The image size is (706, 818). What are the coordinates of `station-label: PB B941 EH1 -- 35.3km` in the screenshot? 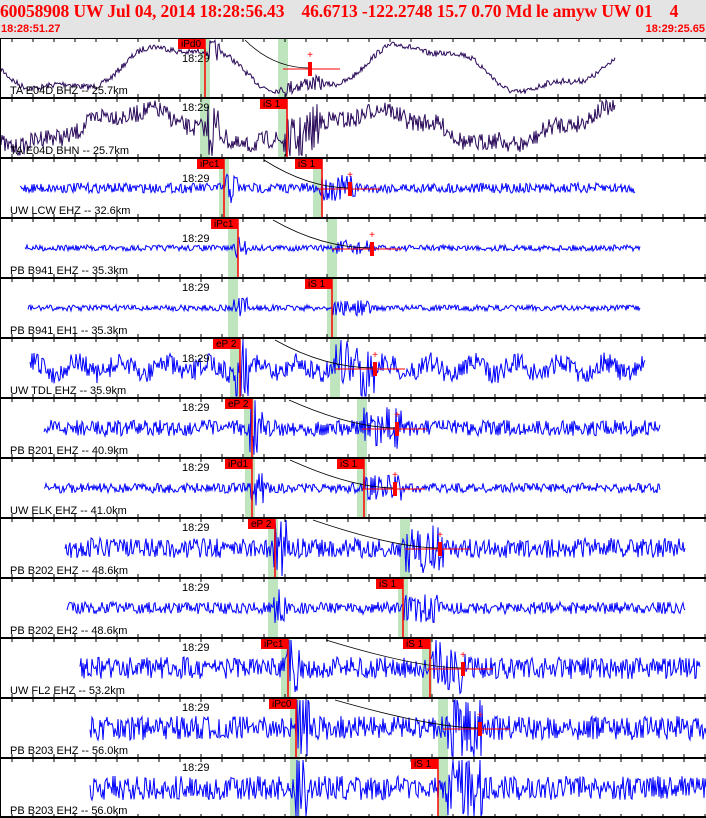 It's located at (68, 331).